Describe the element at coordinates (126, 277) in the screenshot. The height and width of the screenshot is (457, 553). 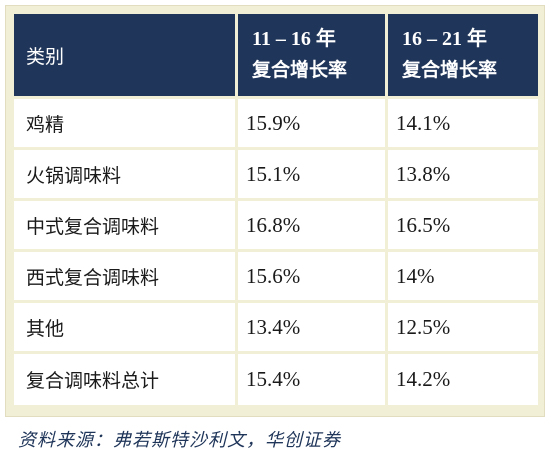
I see `row-category: 西式复合调味料` at that location.